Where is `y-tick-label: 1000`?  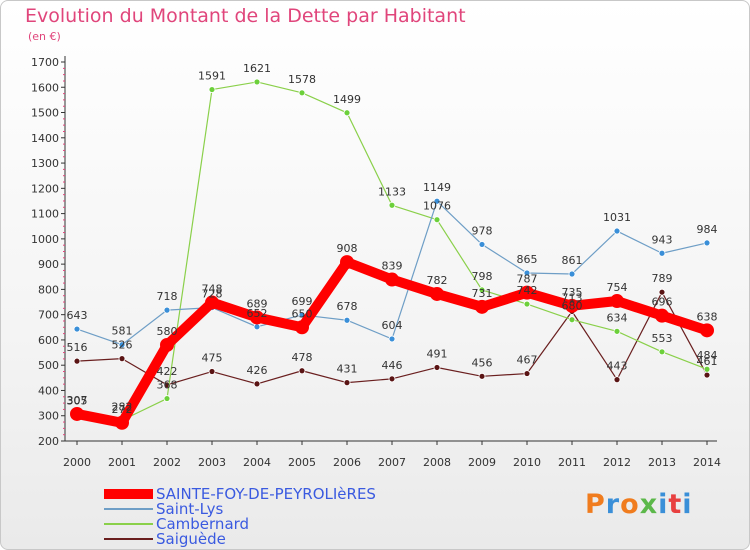 y-tick-label: 1000 is located at coordinates (45, 239).